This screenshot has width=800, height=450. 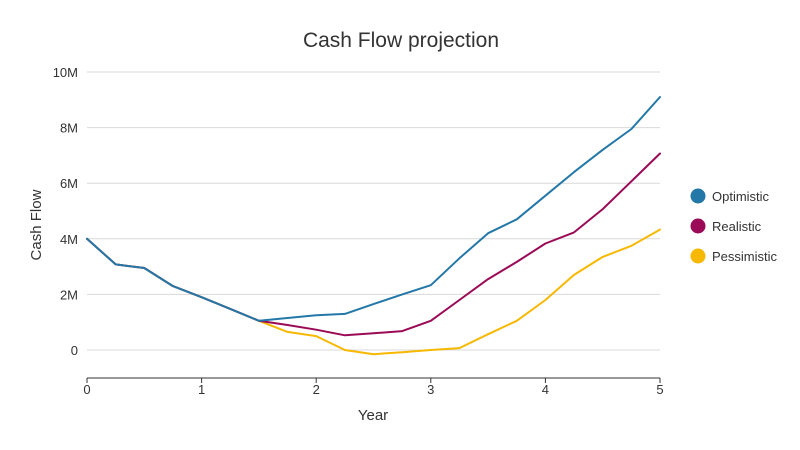 I want to click on x-tick-label: 1, so click(x=201, y=389).